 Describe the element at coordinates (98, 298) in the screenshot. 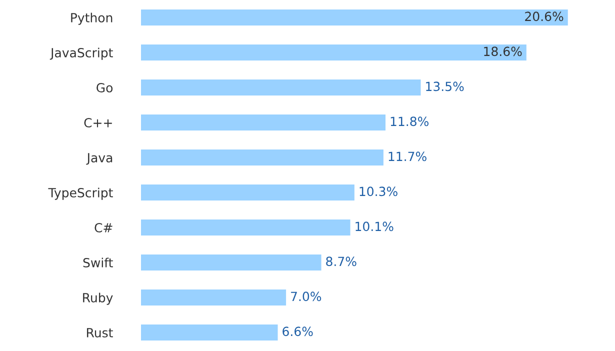

I see `y-tick-label: Ruby` at that location.